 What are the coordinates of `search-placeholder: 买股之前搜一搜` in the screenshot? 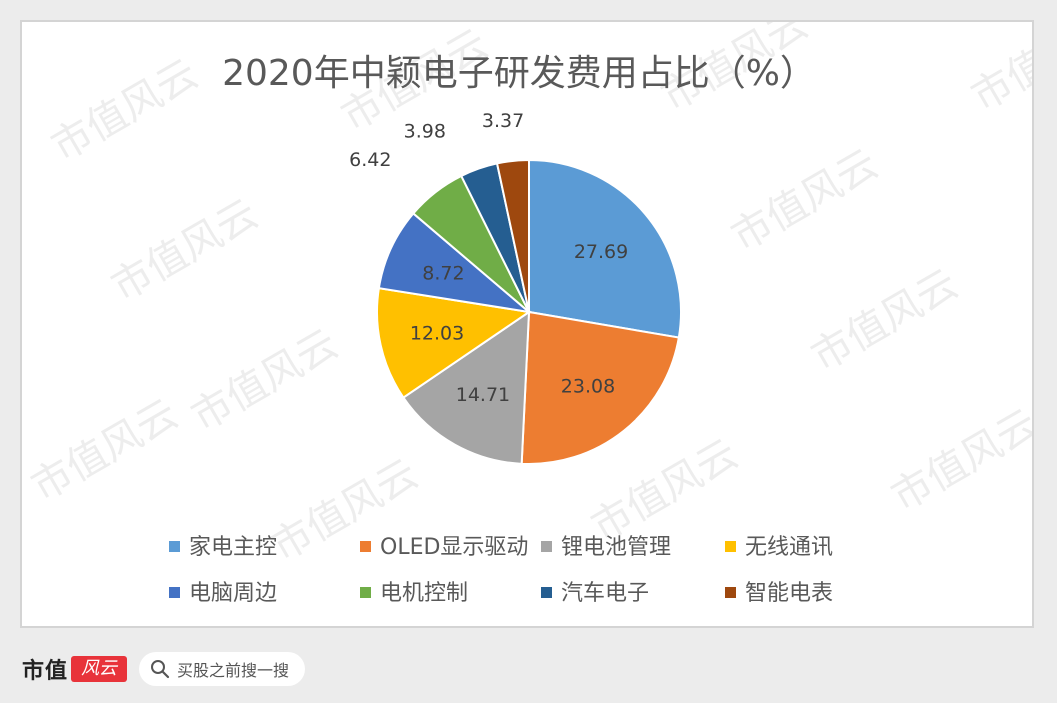 It's located at (233, 670).